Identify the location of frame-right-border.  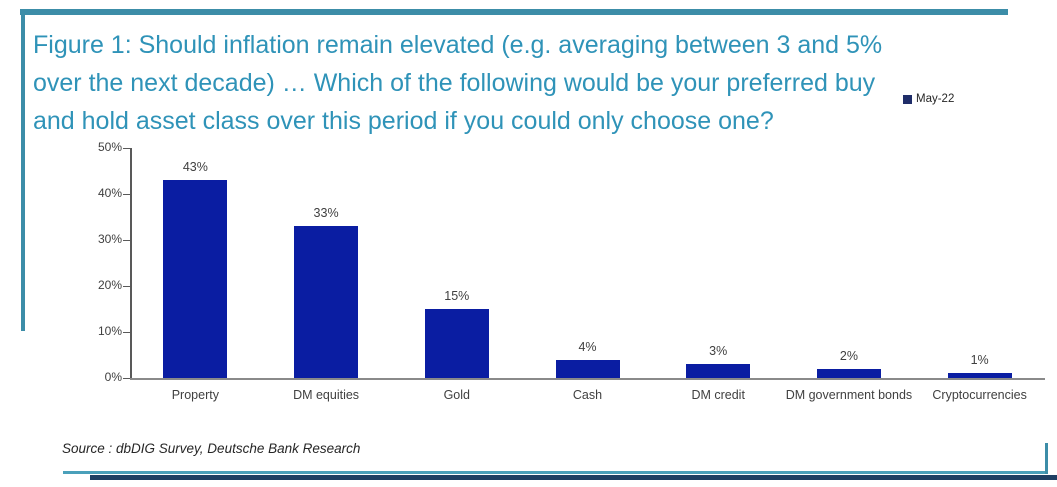
(1046, 458).